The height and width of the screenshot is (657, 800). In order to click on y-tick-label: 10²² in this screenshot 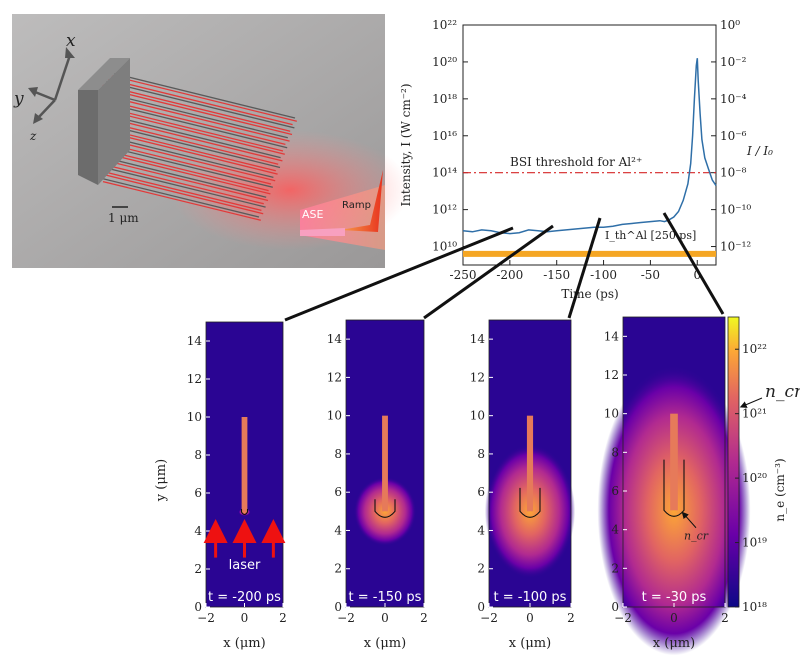, I will do `click(444, 25)`.